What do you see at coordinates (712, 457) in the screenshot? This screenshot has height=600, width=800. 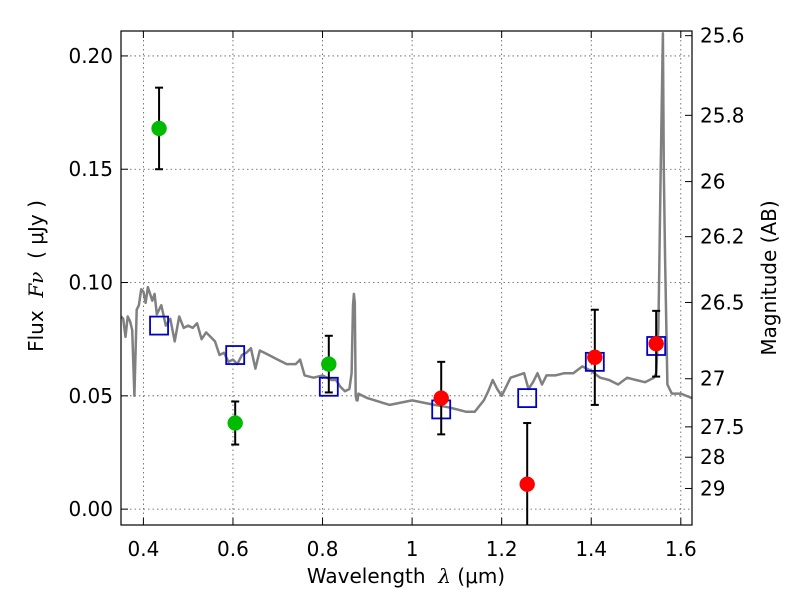 I see `y2-tick-label: 28` at bounding box center [712, 457].